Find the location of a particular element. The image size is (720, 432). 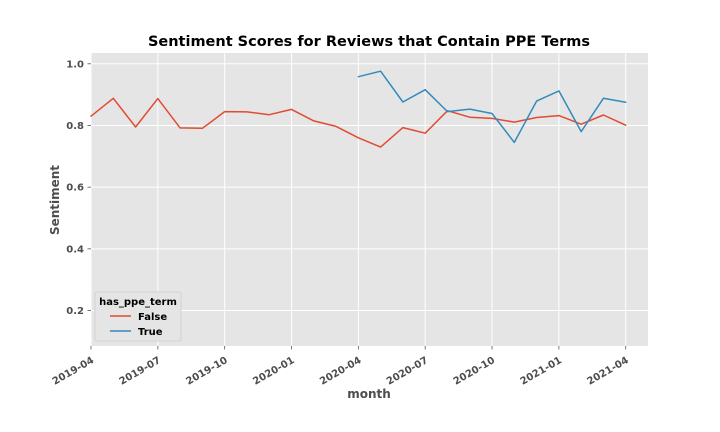

y-tick-label: 0.8 is located at coordinates (75, 126).